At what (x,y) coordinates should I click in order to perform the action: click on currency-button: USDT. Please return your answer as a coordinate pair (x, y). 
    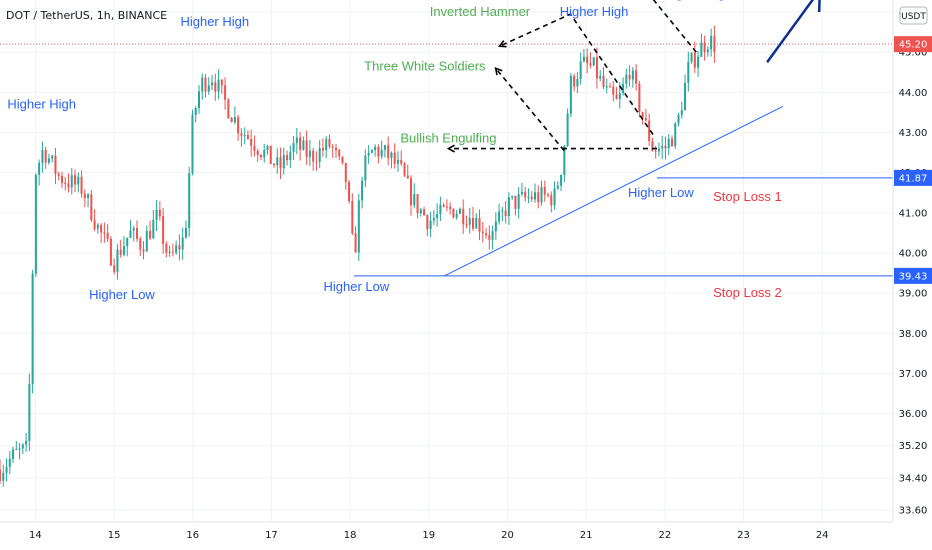
    Looking at the image, I should click on (913, 15).